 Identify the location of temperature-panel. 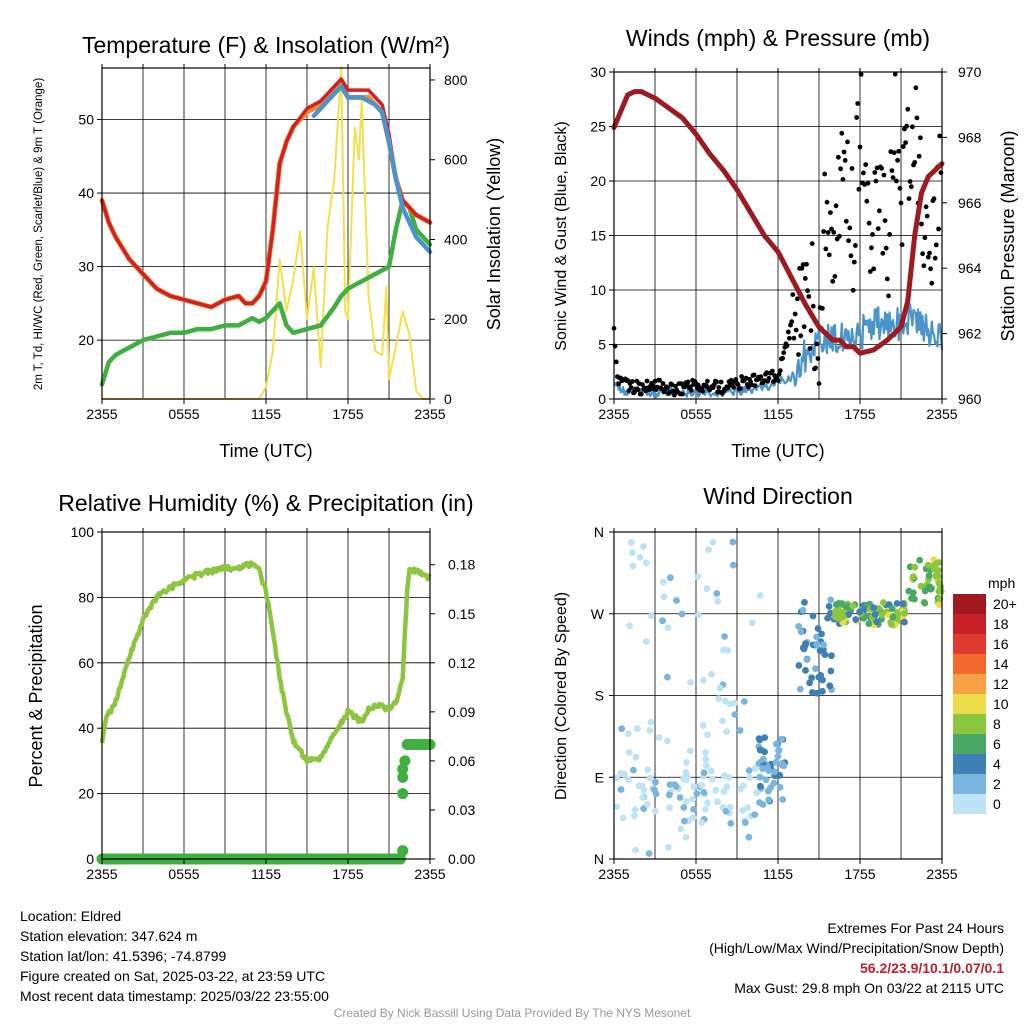
(266, 234).